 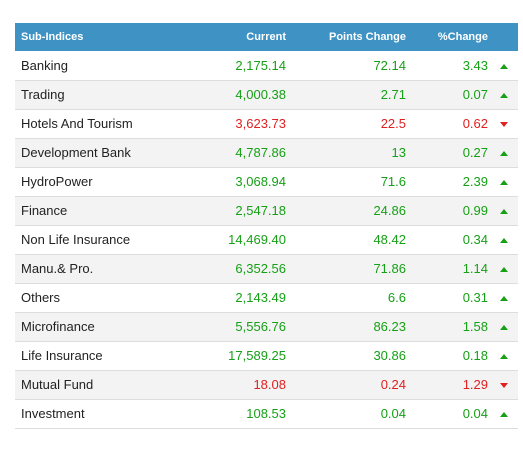 What do you see at coordinates (57, 268) in the screenshot?
I see `sub-index-name: Manu.& Pro.` at bounding box center [57, 268].